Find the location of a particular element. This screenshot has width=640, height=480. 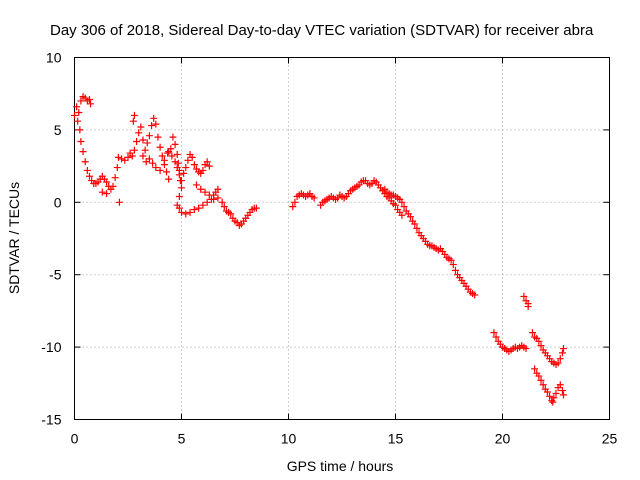

x-tick-labels: 0 5 10 15 20 25 is located at coordinates (344, 439).